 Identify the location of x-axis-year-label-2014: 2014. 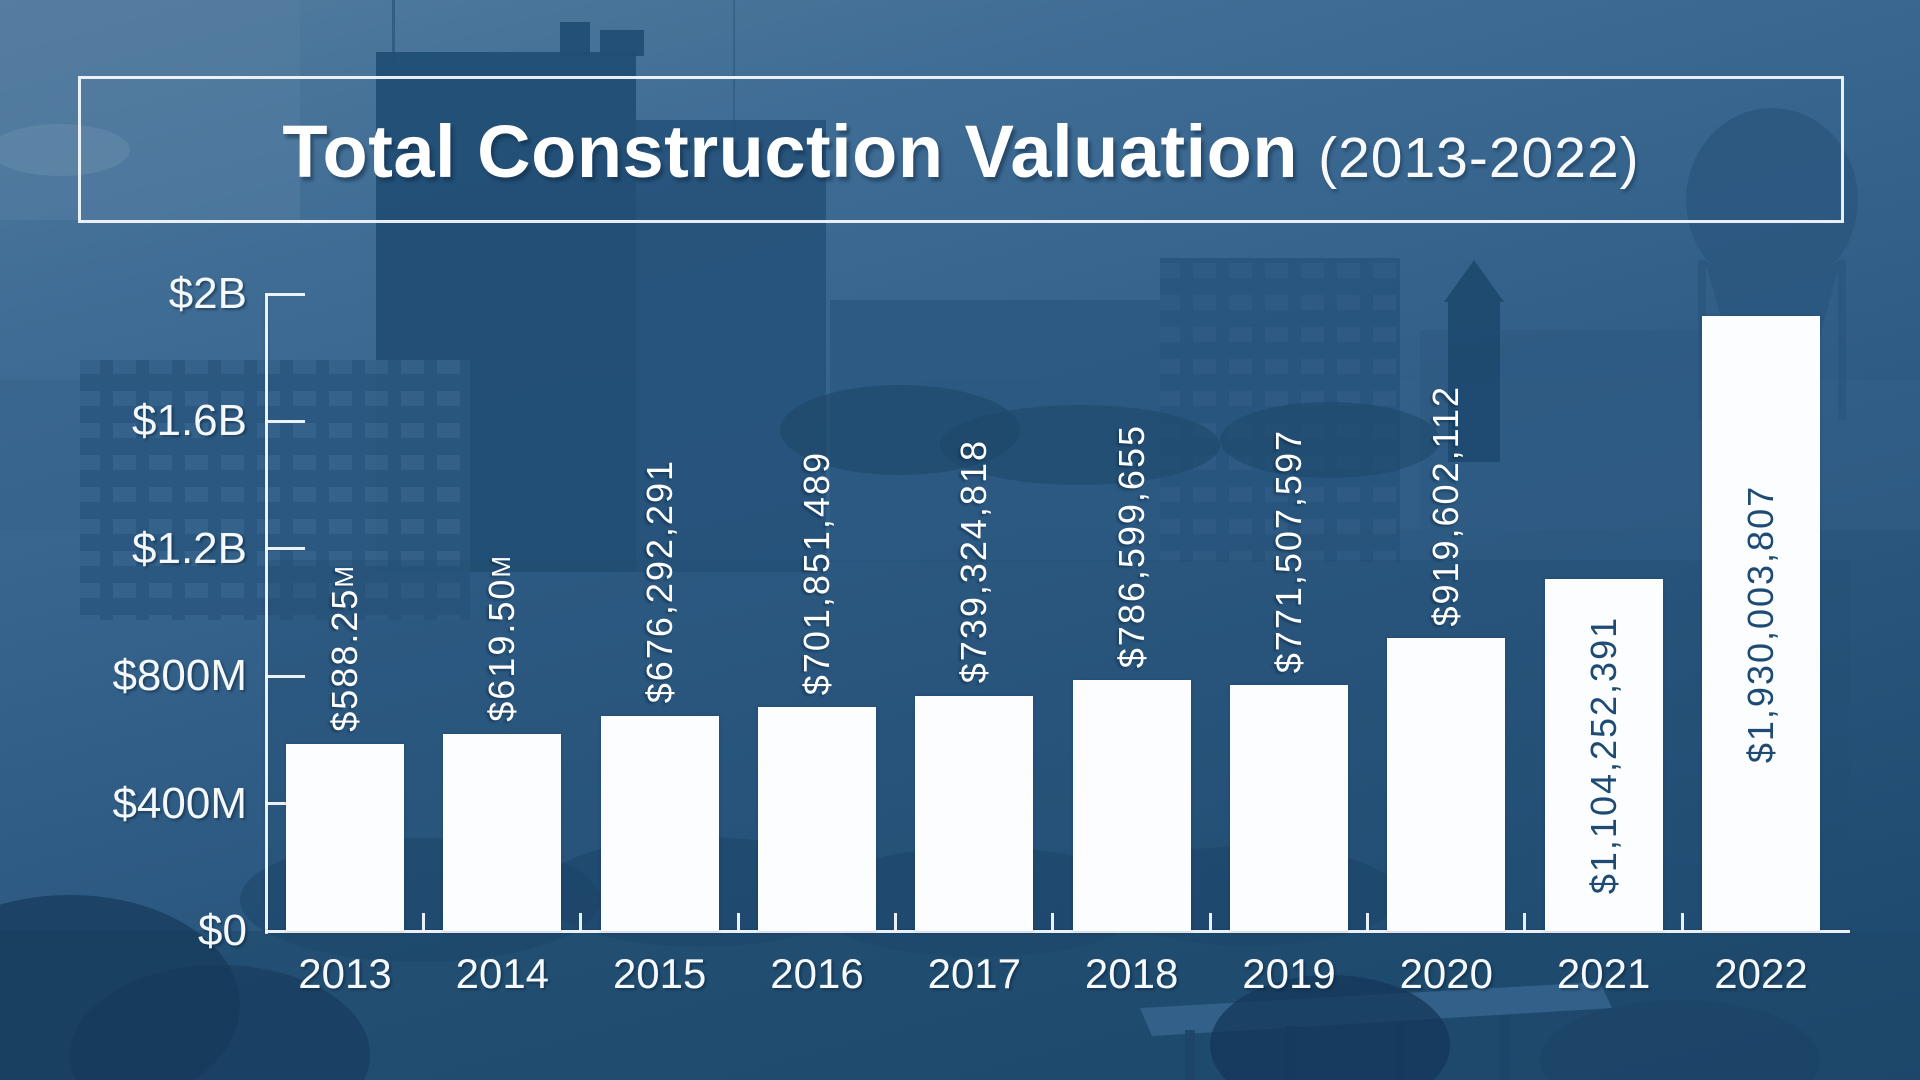
(502, 973).